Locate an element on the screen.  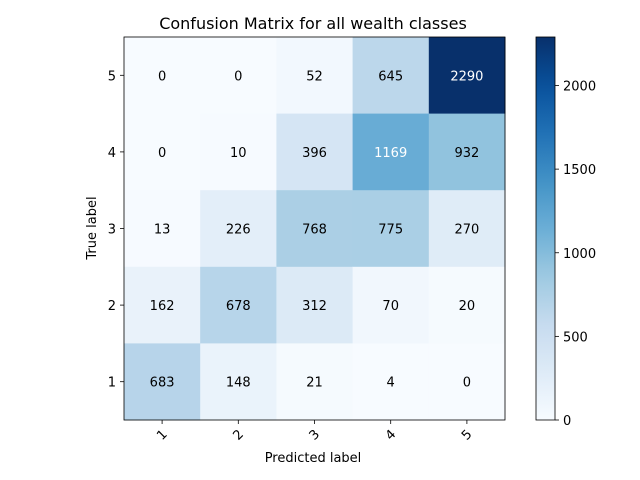
cell-r2-c0 is located at coordinates (162, 229).